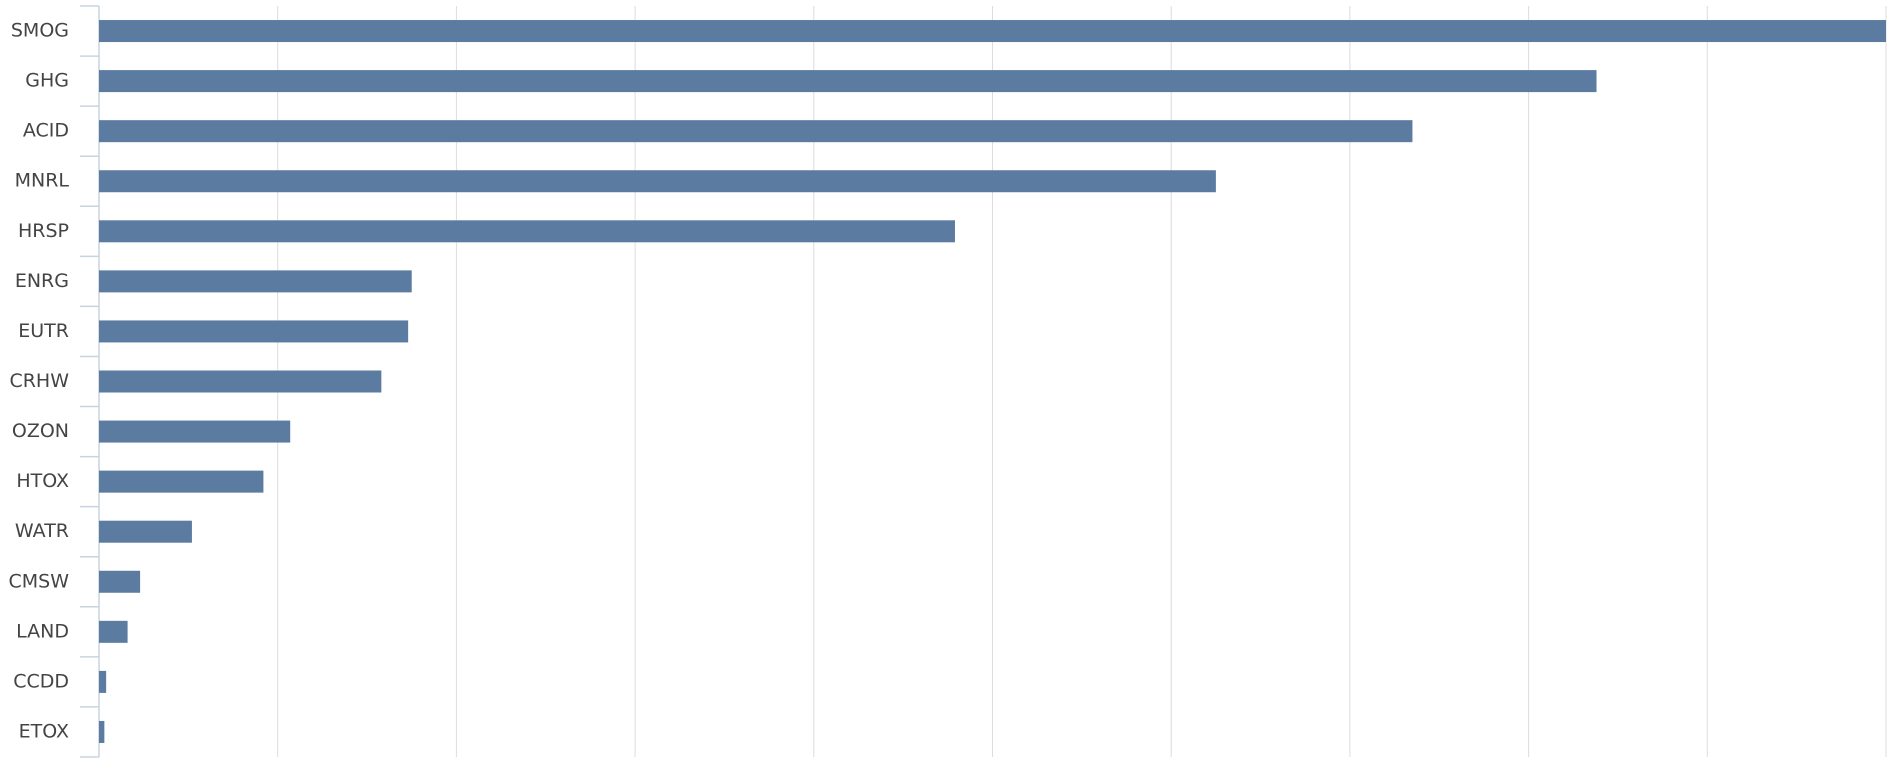  What do you see at coordinates (46, 131) in the screenshot?
I see `y-tick-label: ACID` at bounding box center [46, 131].